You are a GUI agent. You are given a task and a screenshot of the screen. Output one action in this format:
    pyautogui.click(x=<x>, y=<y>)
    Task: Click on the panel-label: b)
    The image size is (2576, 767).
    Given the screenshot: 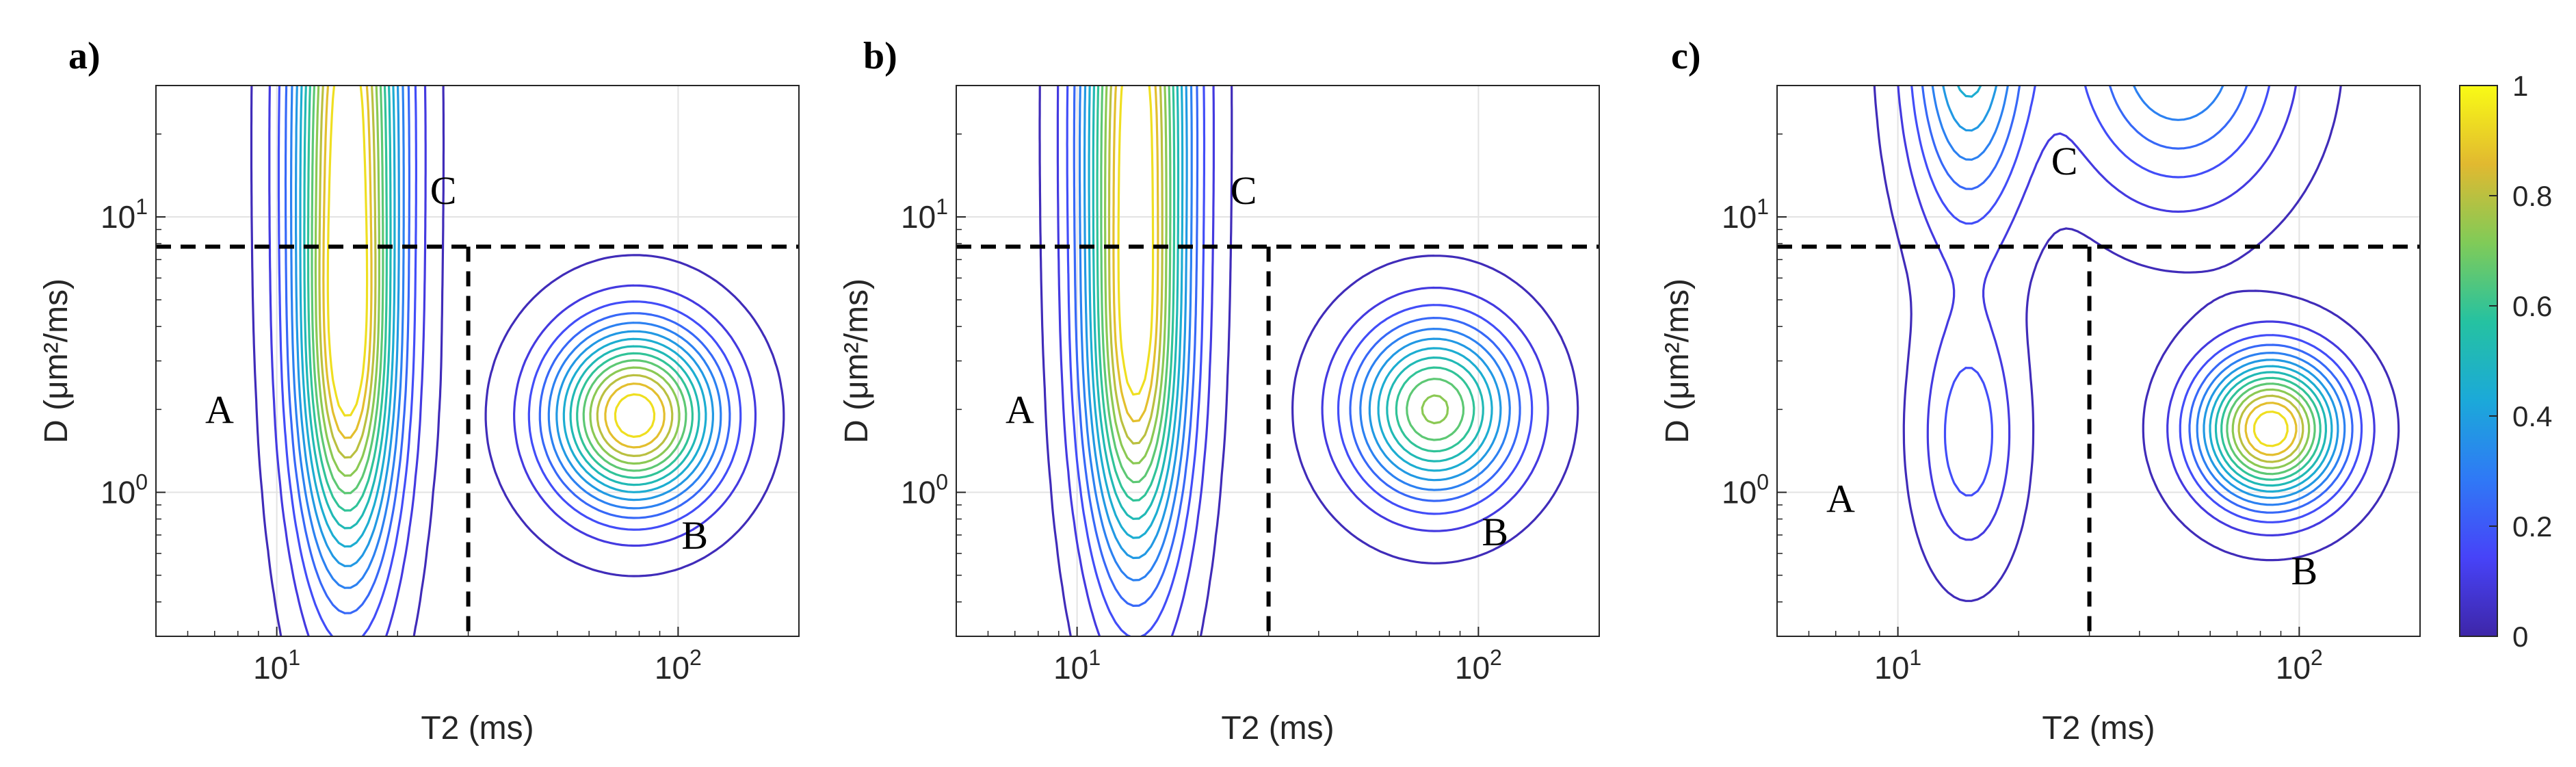 What is the action you would take?
    pyautogui.click(x=880, y=56)
    